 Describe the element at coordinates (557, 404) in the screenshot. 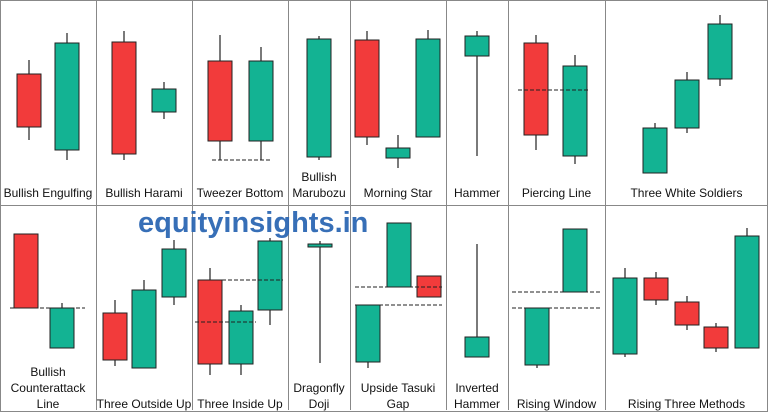

I see `pattern-label: Rising Window` at that location.